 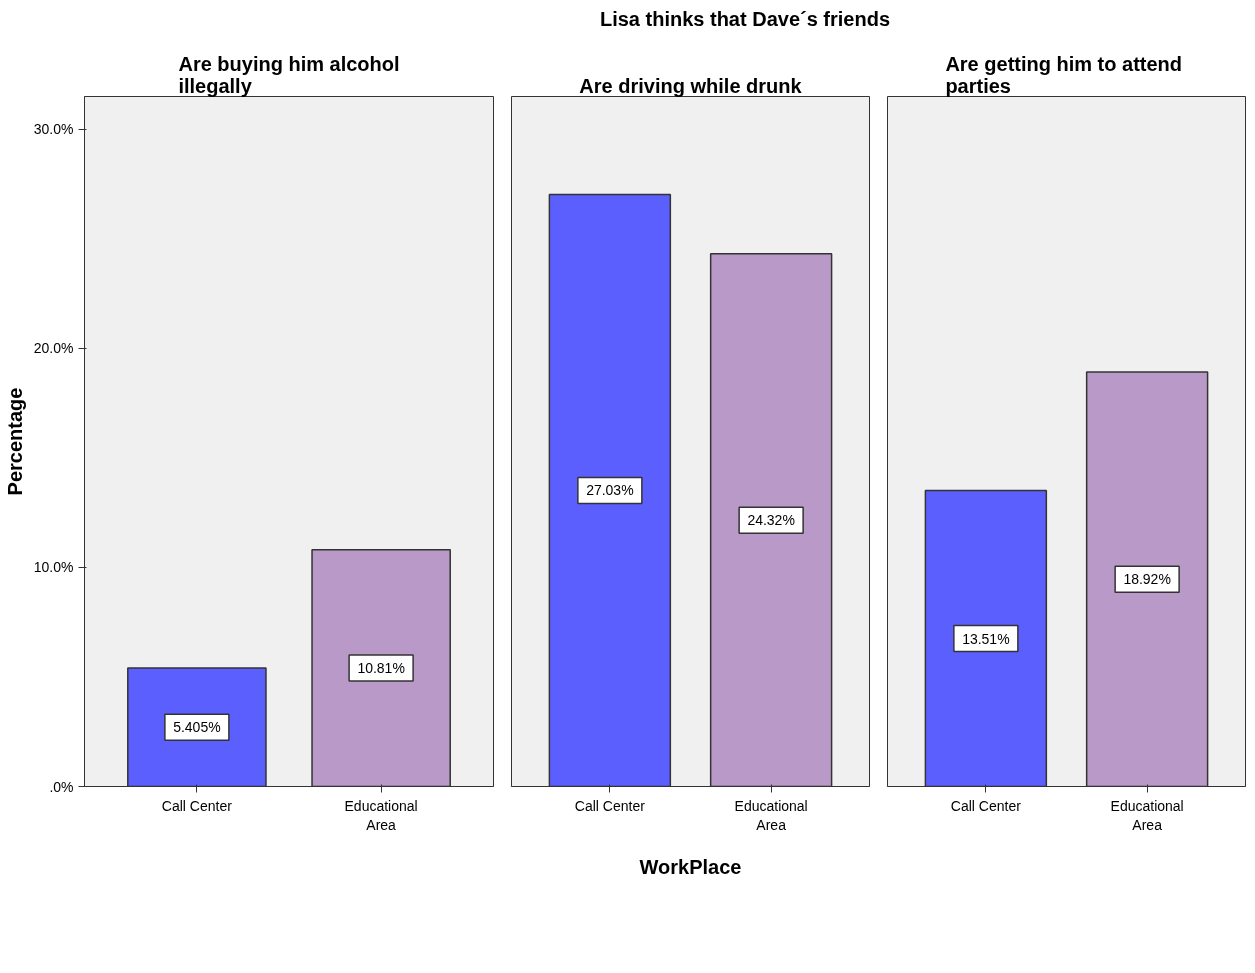 What do you see at coordinates (610, 490) in the screenshot?
I see `data-label: 27.03%` at bounding box center [610, 490].